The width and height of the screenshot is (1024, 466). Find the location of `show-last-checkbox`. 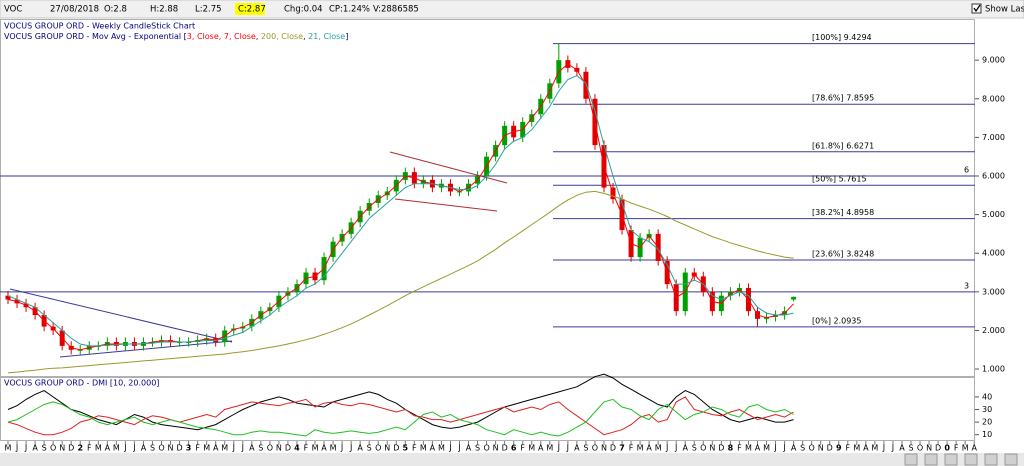

show-last-checkbox is located at coordinates (976, 8).